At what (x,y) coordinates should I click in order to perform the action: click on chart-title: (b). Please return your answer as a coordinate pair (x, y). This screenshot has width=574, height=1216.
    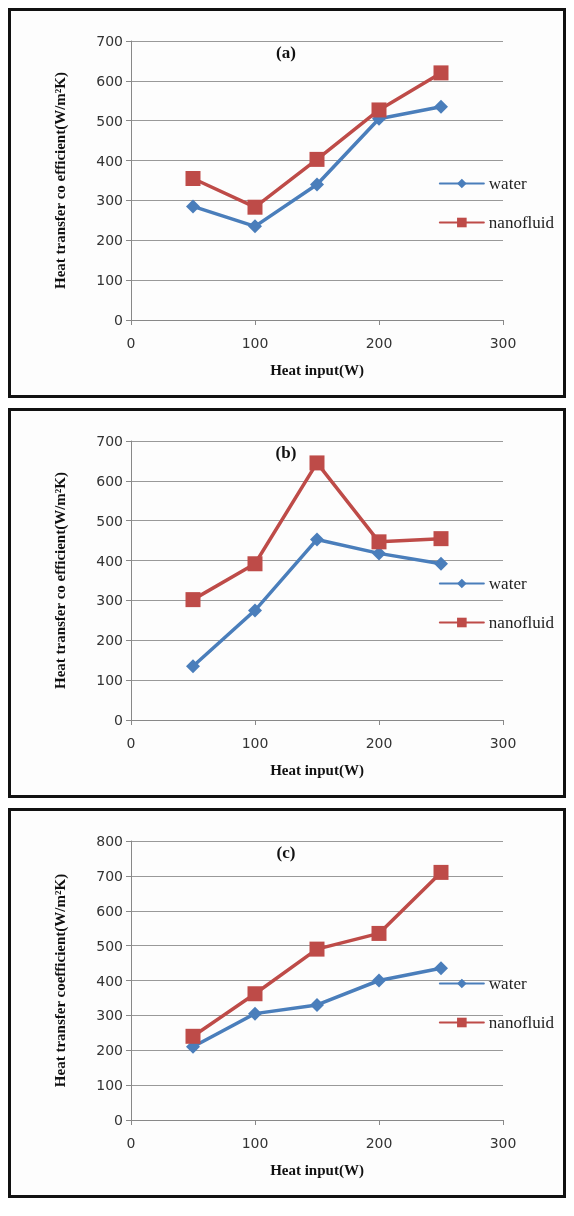
    Looking at the image, I should click on (286, 452).